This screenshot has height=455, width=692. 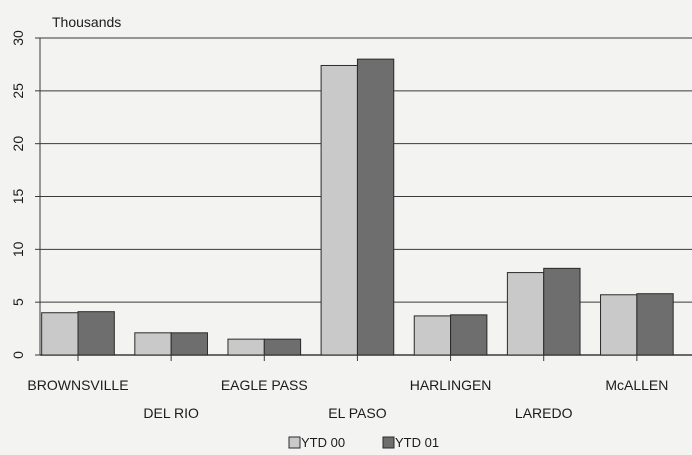 What do you see at coordinates (86, 22) in the screenshot?
I see `unit-label: Thousands` at bounding box center [86, 22].